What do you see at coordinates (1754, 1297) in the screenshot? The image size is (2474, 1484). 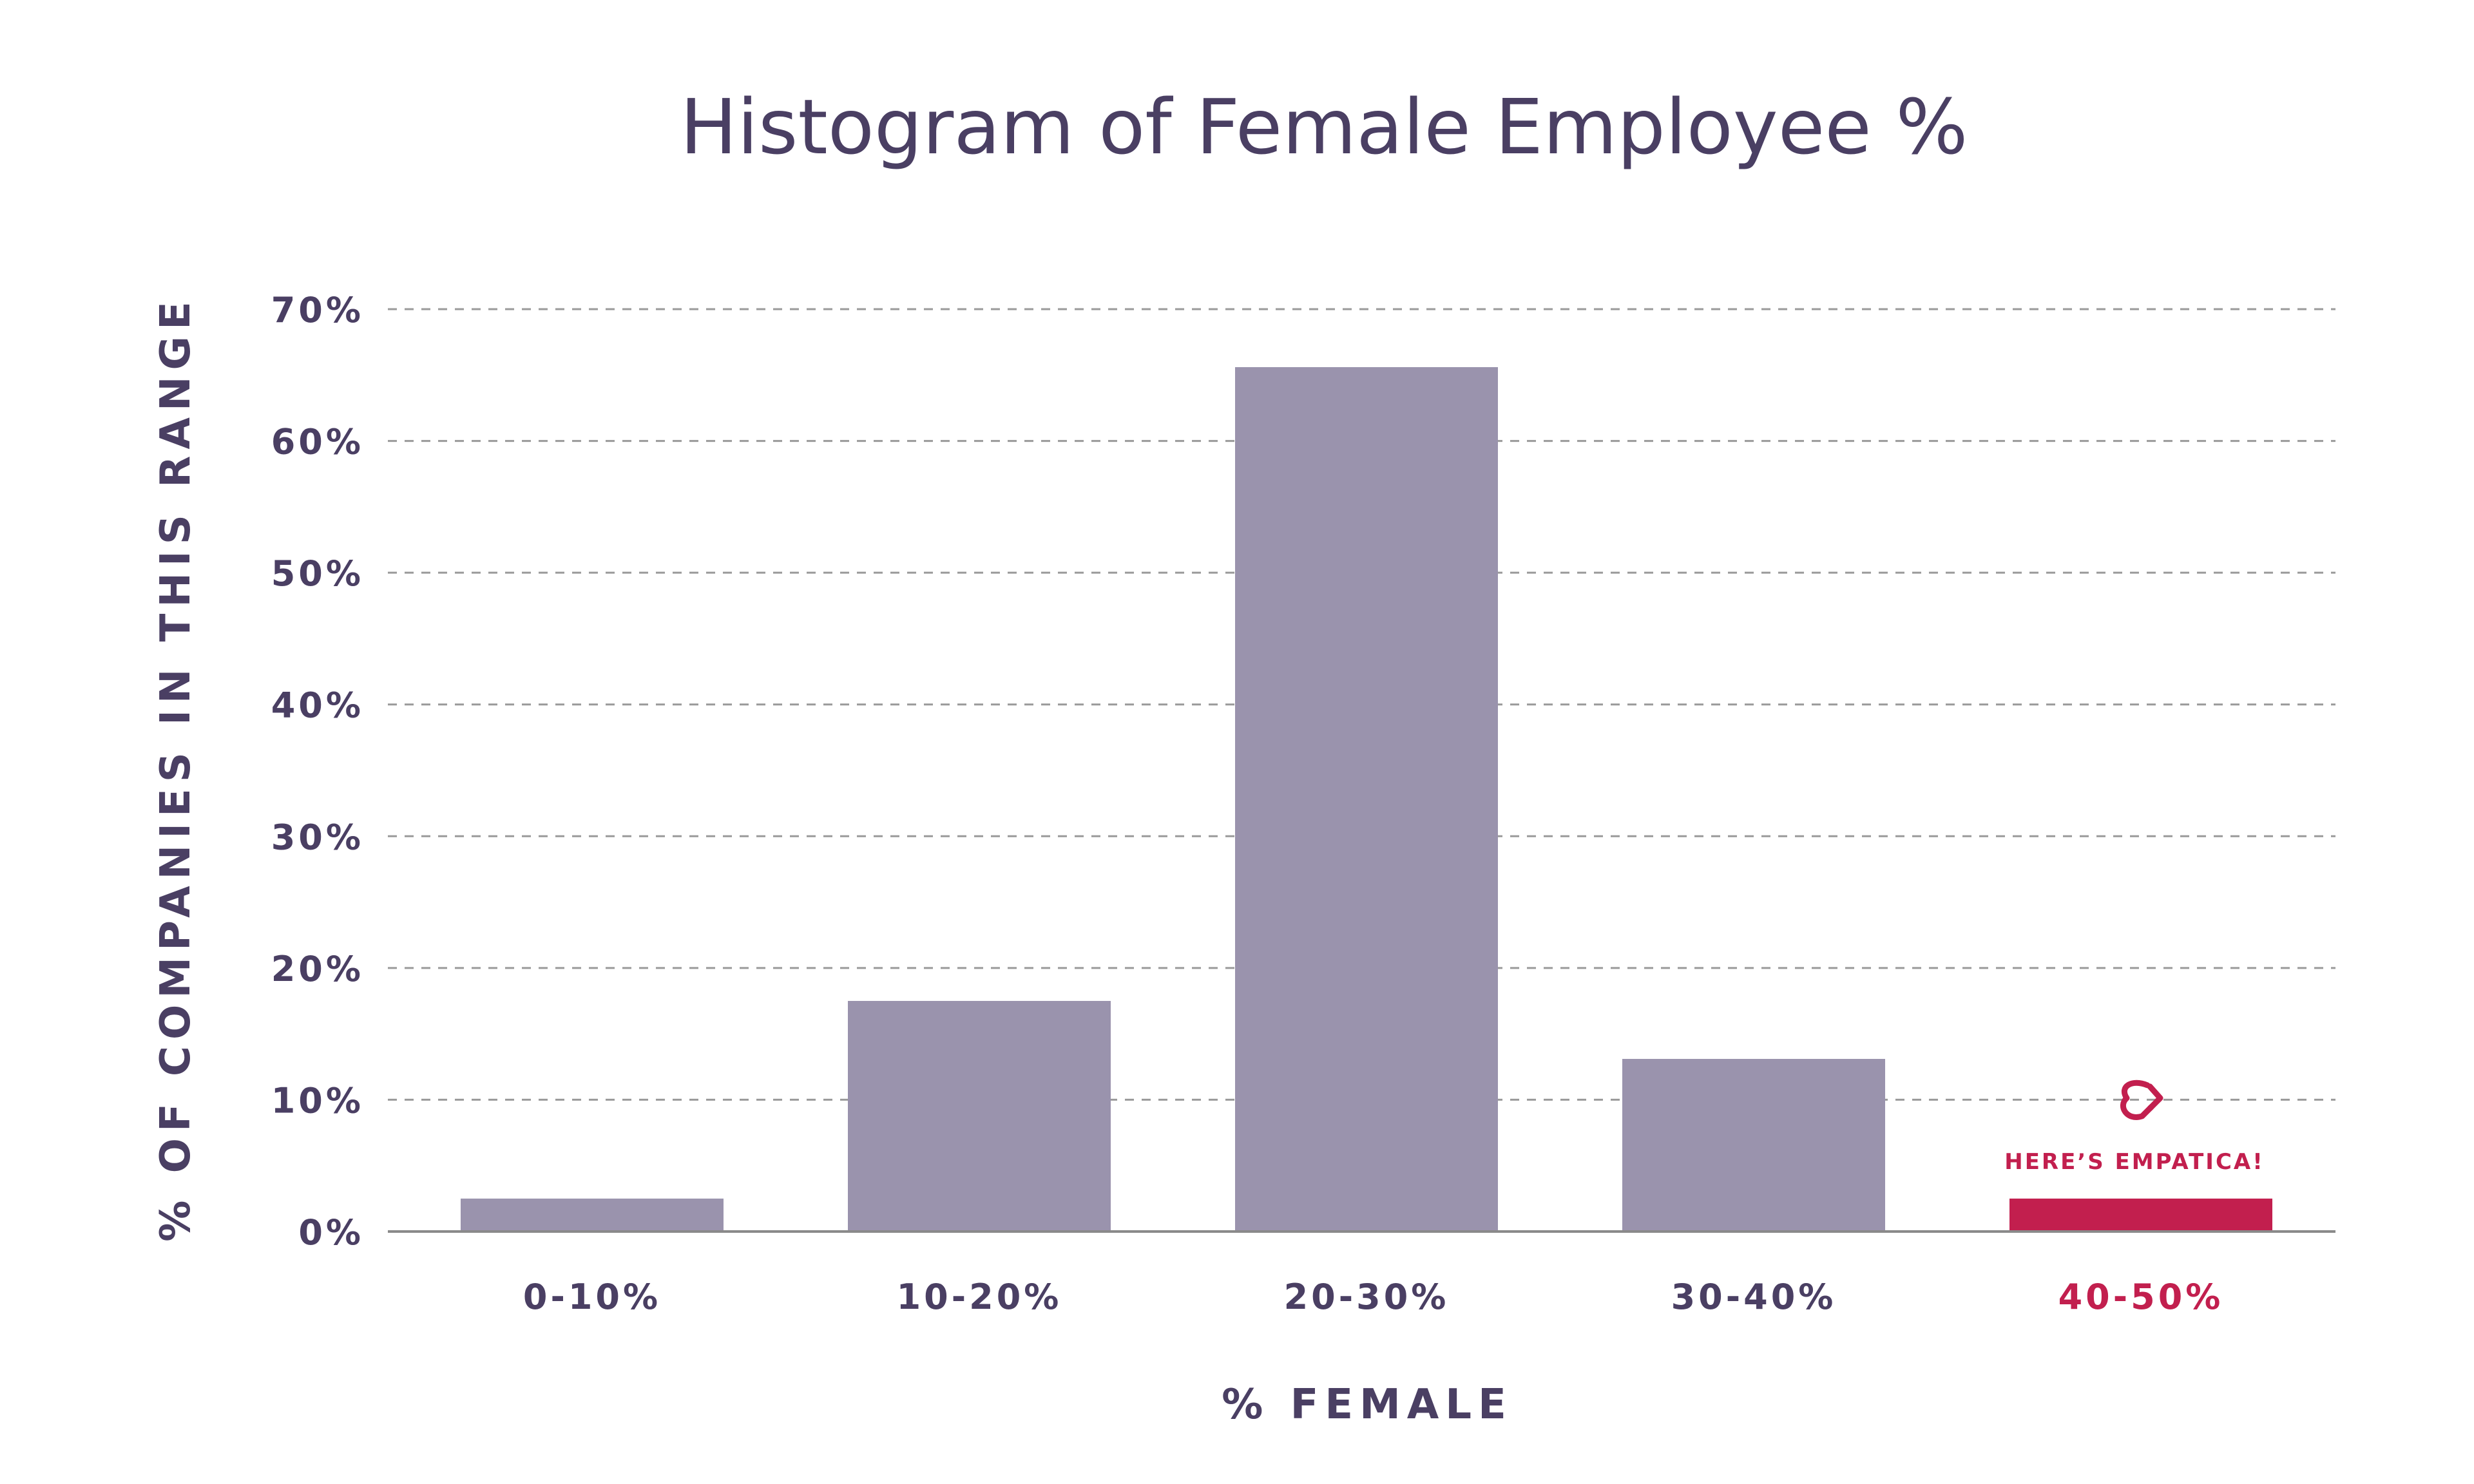 I see `x-tick-label: 30-40%` at bounding box center [1754, 1297].